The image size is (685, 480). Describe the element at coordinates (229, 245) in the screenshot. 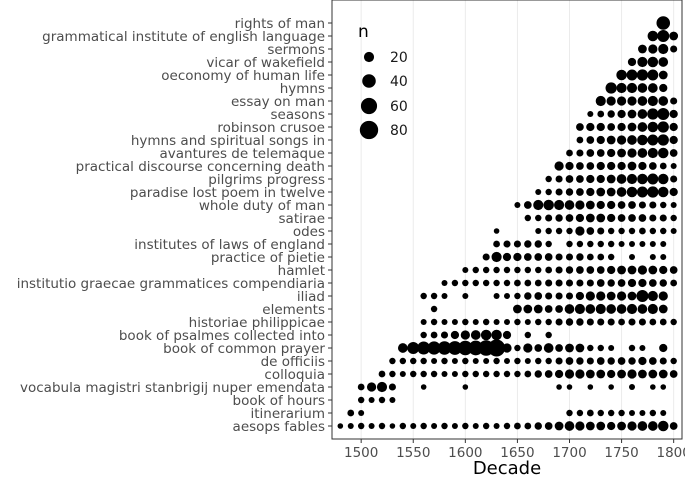

I see `y-tick-label: institutes of laws of england` at that location.